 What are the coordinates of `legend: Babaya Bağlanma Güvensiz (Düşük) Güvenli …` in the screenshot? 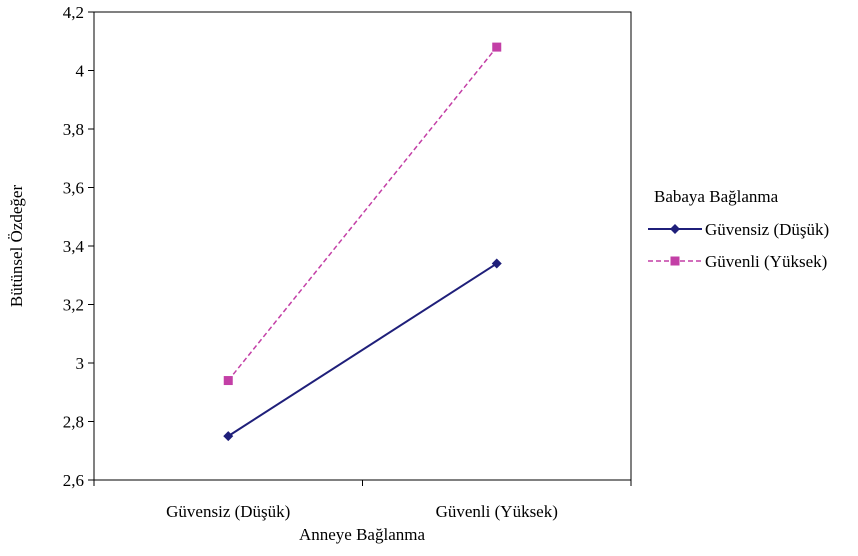 It's located at (738, 229).